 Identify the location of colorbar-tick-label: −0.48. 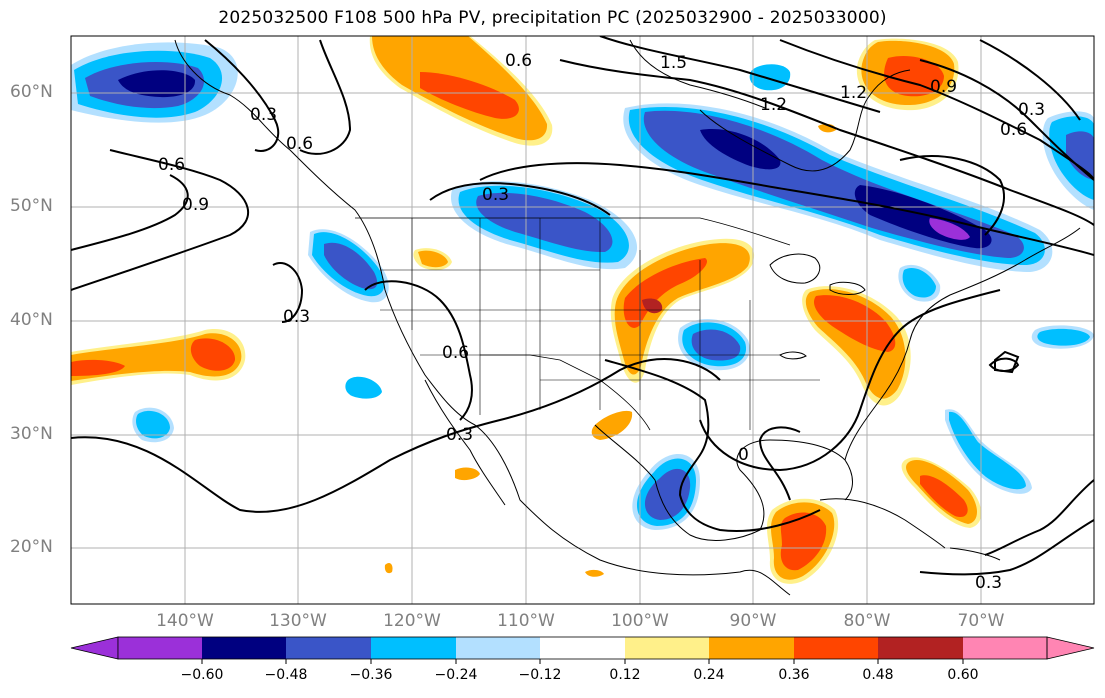
(286, 675).